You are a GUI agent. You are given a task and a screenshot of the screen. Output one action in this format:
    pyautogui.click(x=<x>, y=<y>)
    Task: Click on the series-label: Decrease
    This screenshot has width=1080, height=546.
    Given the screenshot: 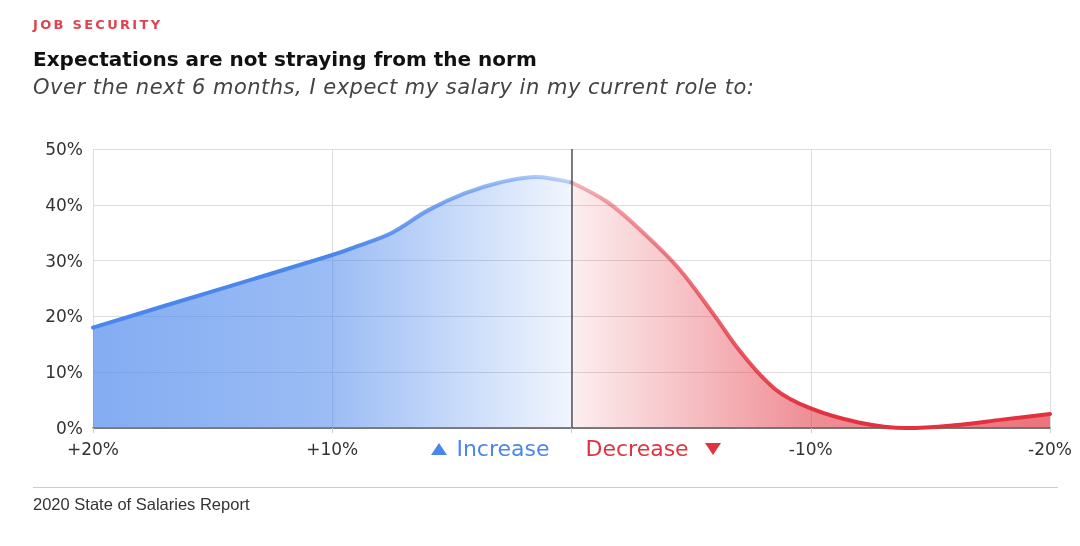 What is the action you would take?
    pyautogui.click(x=637, y=449)
    